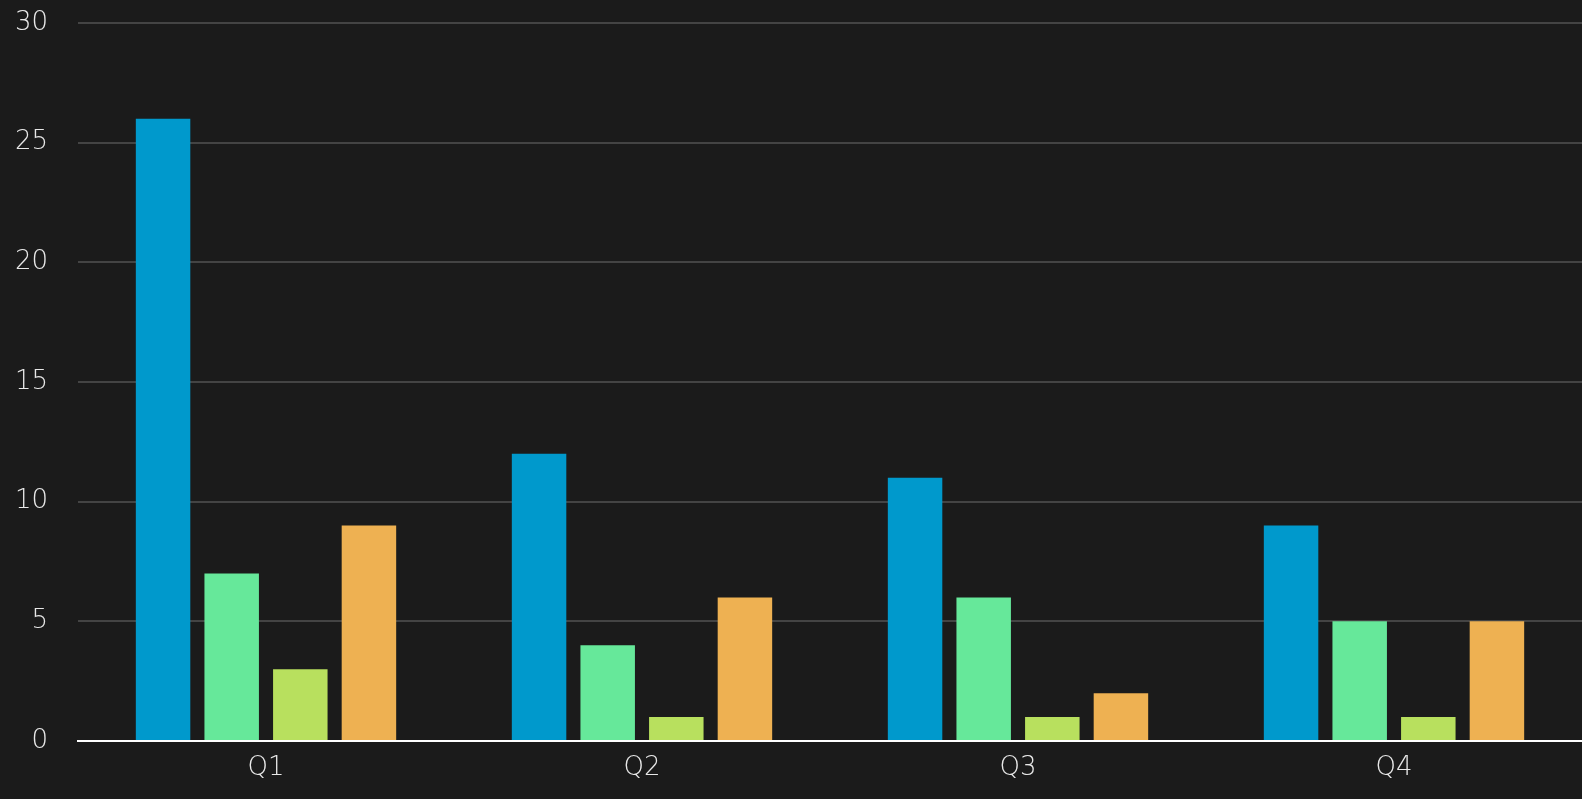  What do you see at coordinates (31, 499) in the screenshot?
I see `y-tick-label: 10` at bounding box center [31, 499].